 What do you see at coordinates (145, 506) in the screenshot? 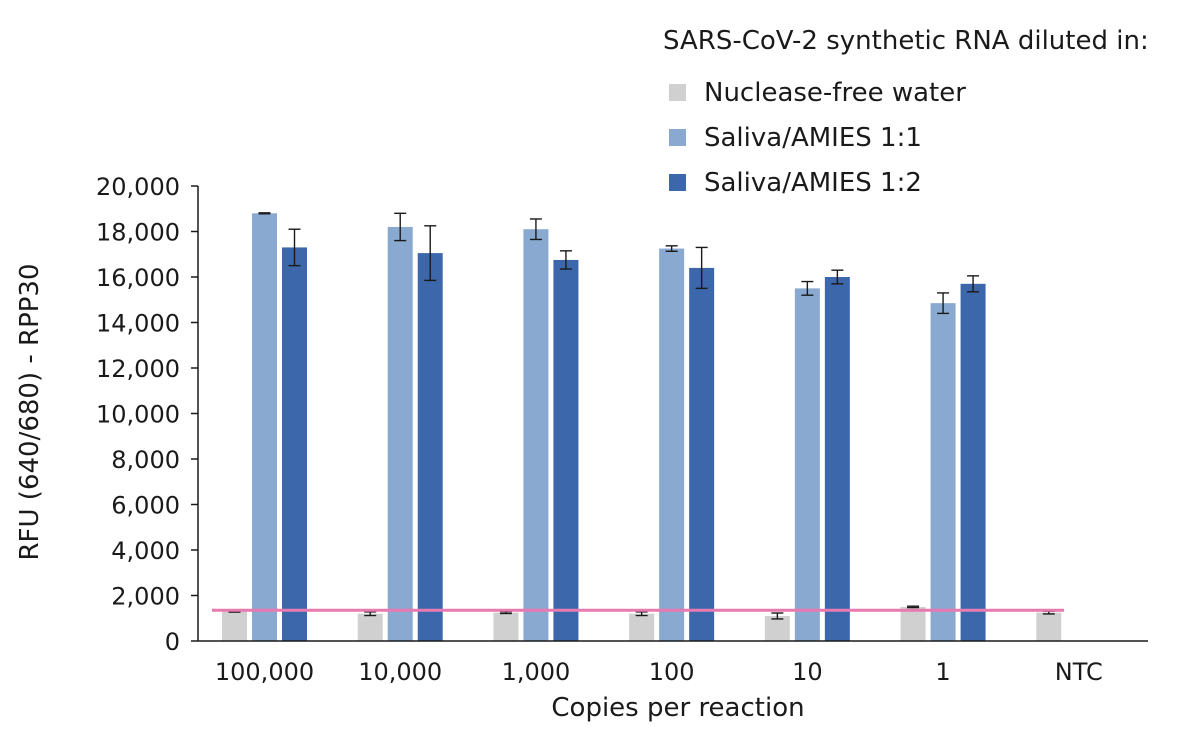
I see `y-tick-label: 6,000` at bounding box center [145, 506].